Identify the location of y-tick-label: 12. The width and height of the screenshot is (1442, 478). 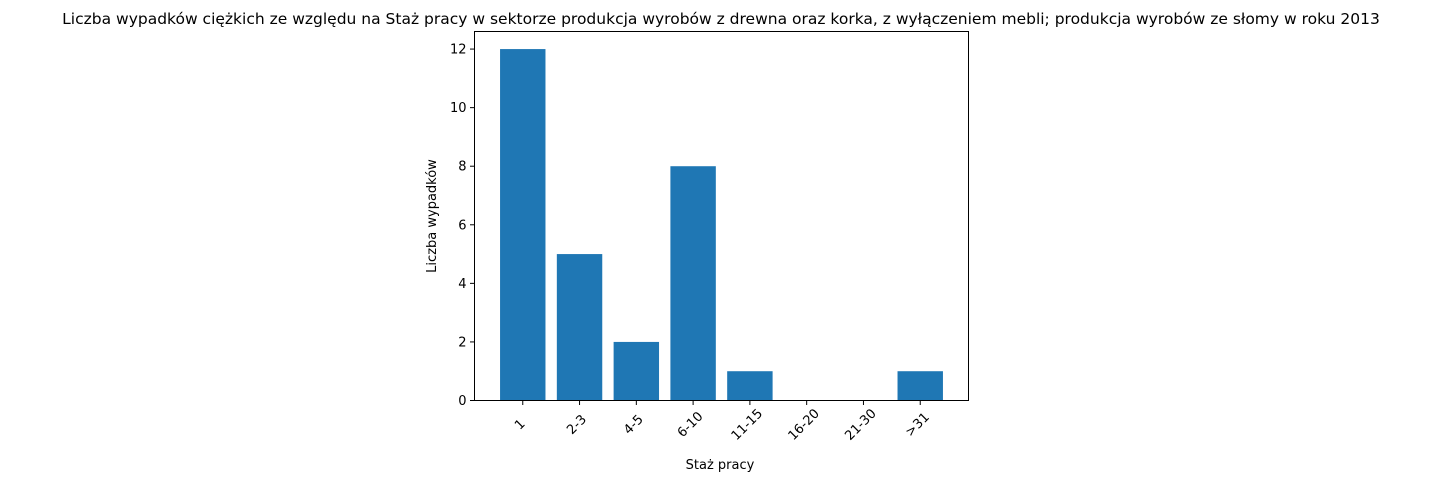
(458, 50).